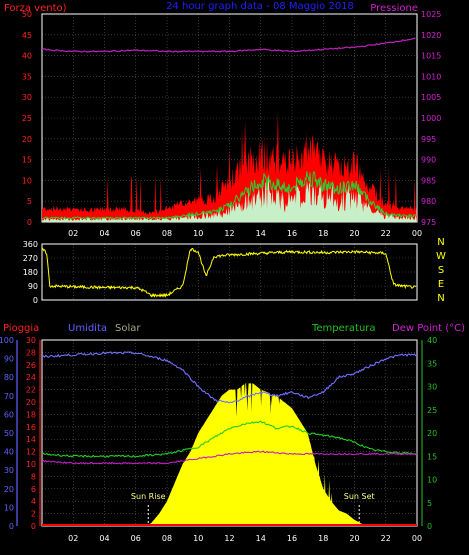 This screenshot has width=469, height=555. What do you see at coordinates (31, 402) in the screenshot?
I see `rain-tick-label: 20` at bounding box center [31, 402].